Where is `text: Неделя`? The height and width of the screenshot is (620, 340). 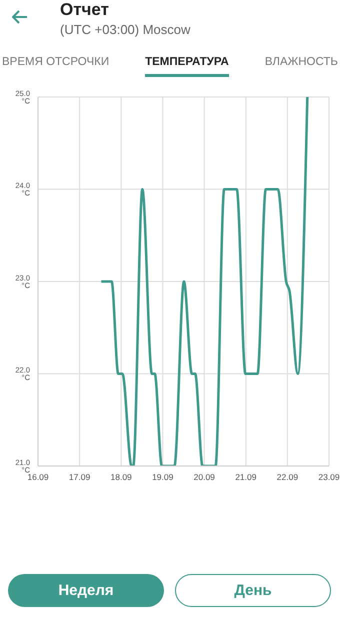 text: Неделя is located at coordinates (86, 590).